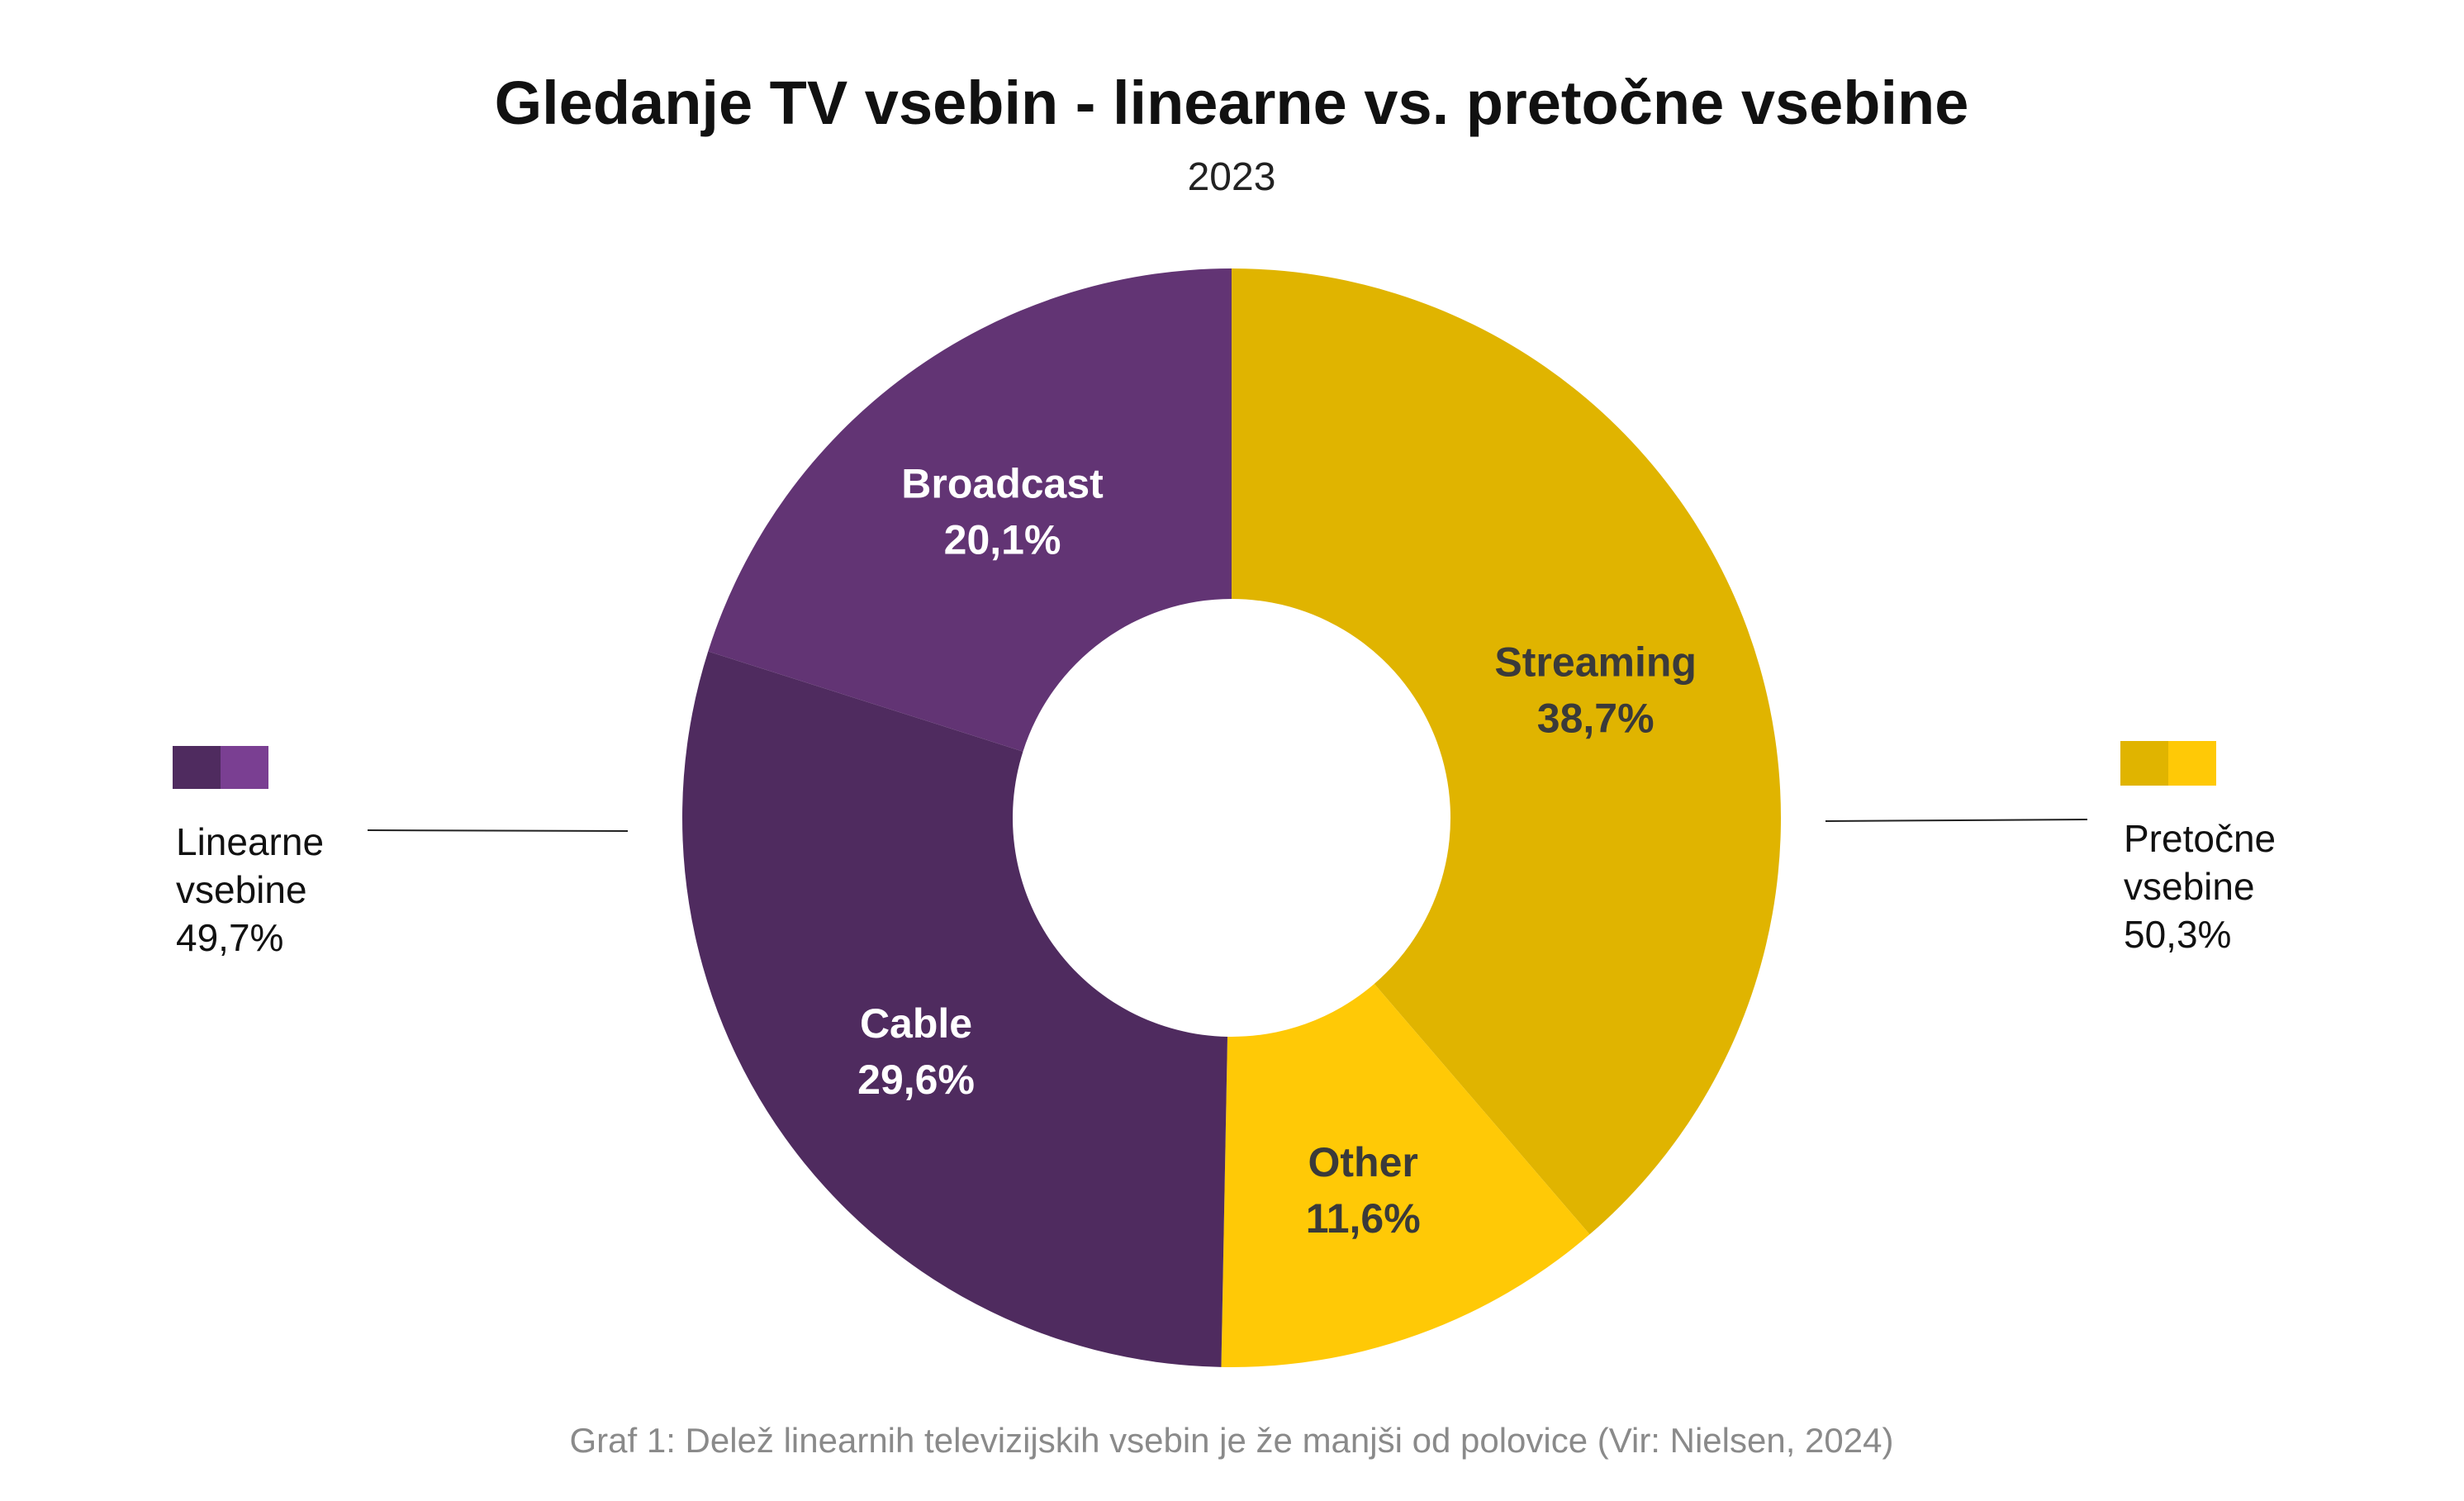 Image resolution: width=2464 pixels, height=1501 pixels. I want to click on group-value-label: 49,7%, so click(229, 938).